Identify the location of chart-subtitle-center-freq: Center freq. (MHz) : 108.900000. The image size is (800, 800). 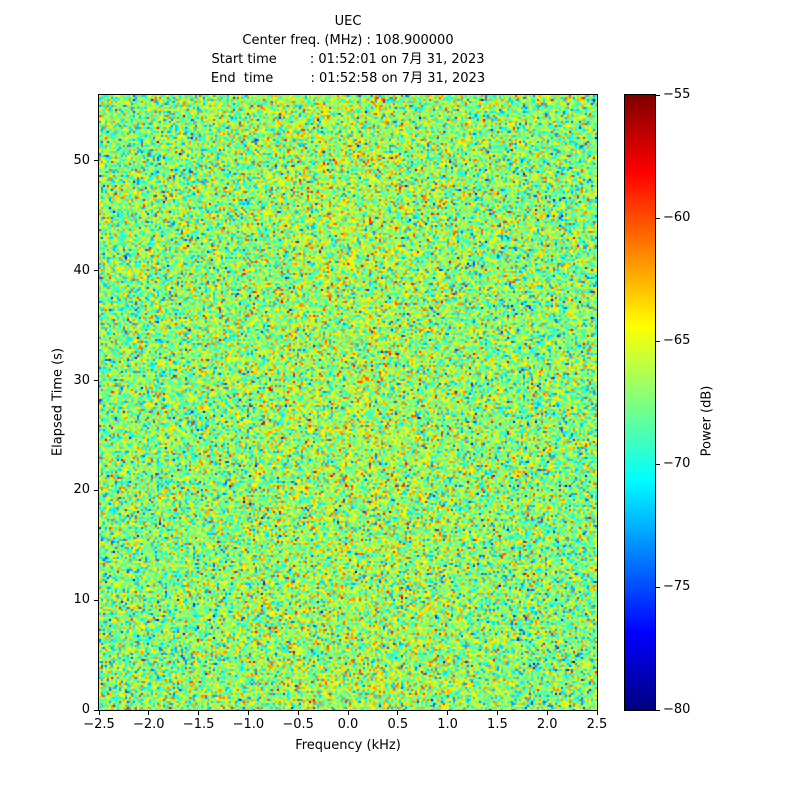
(348, 40).